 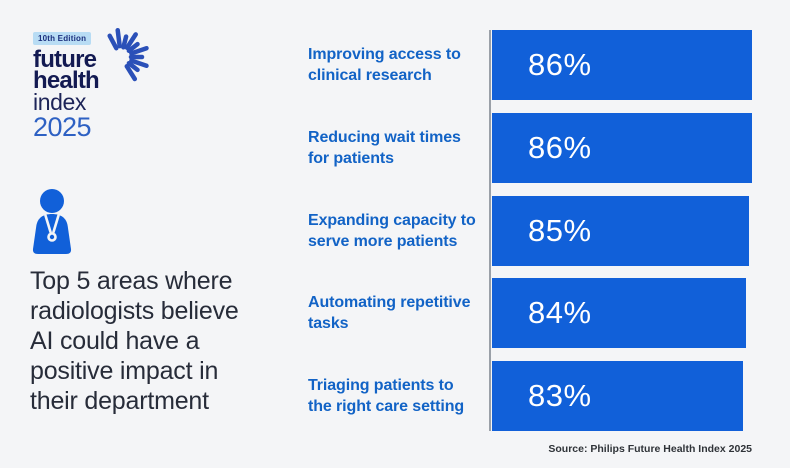 I want to click on bar-category-label: Improving access to clinical research, so click(x=384, y=65).